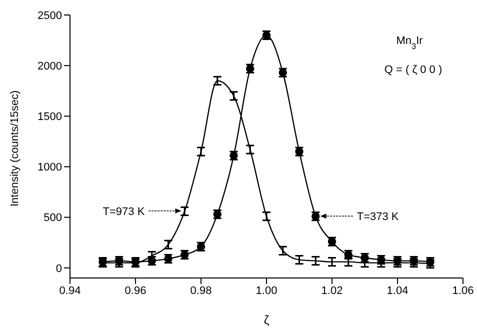 This screenshot has width=477, height=336. I want to click on annotation: T=373 K, so click(378, 217).